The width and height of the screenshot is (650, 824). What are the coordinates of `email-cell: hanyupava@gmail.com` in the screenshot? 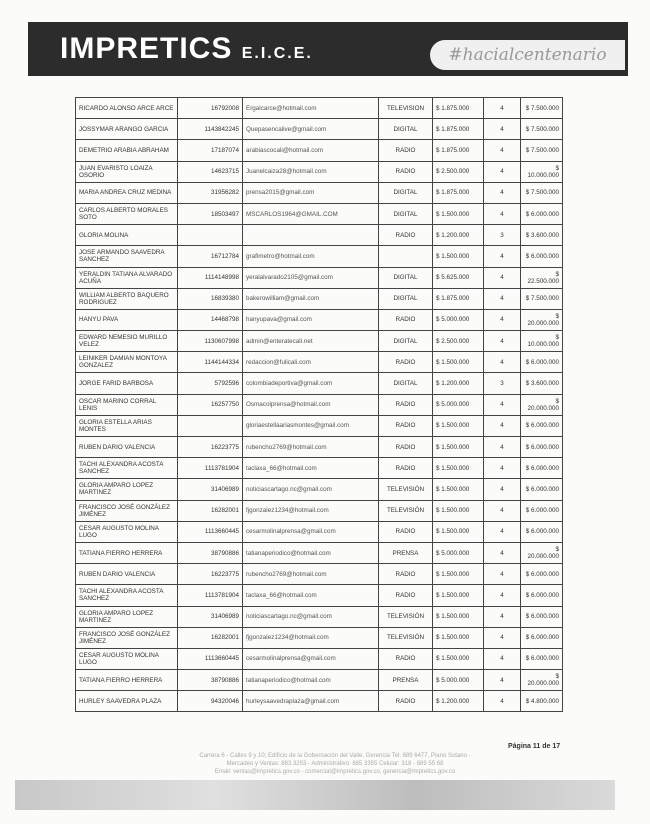 It's located at (310, 320).